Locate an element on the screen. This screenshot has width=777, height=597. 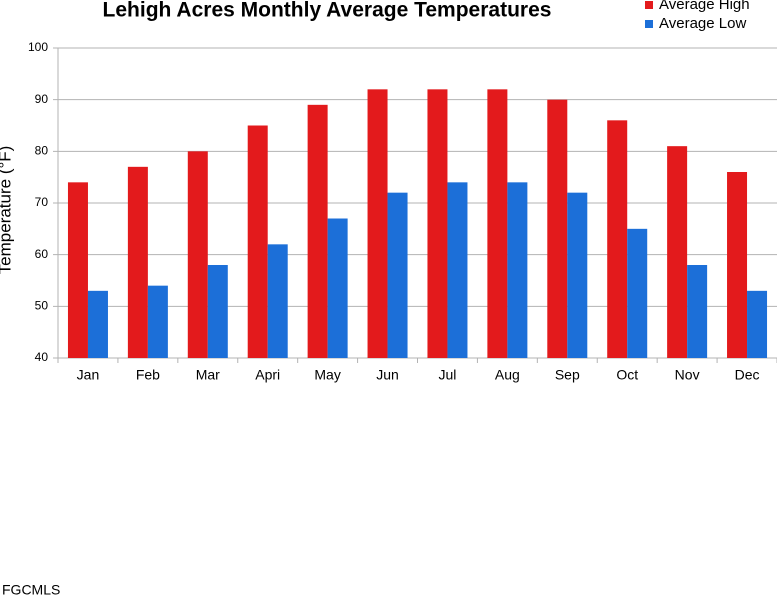
y-tick-label: 50 is located at coordinates (42, 306).